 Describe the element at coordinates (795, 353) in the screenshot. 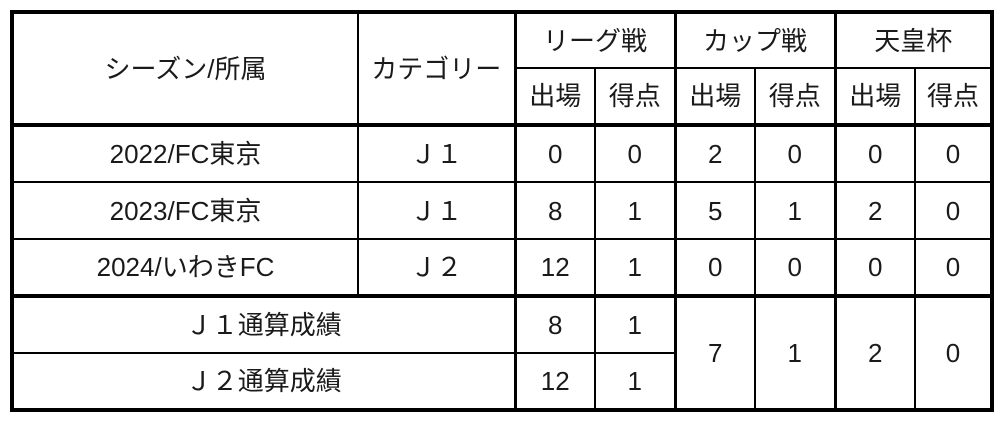

I see `total-cell-cup-goals: 1` at that location.